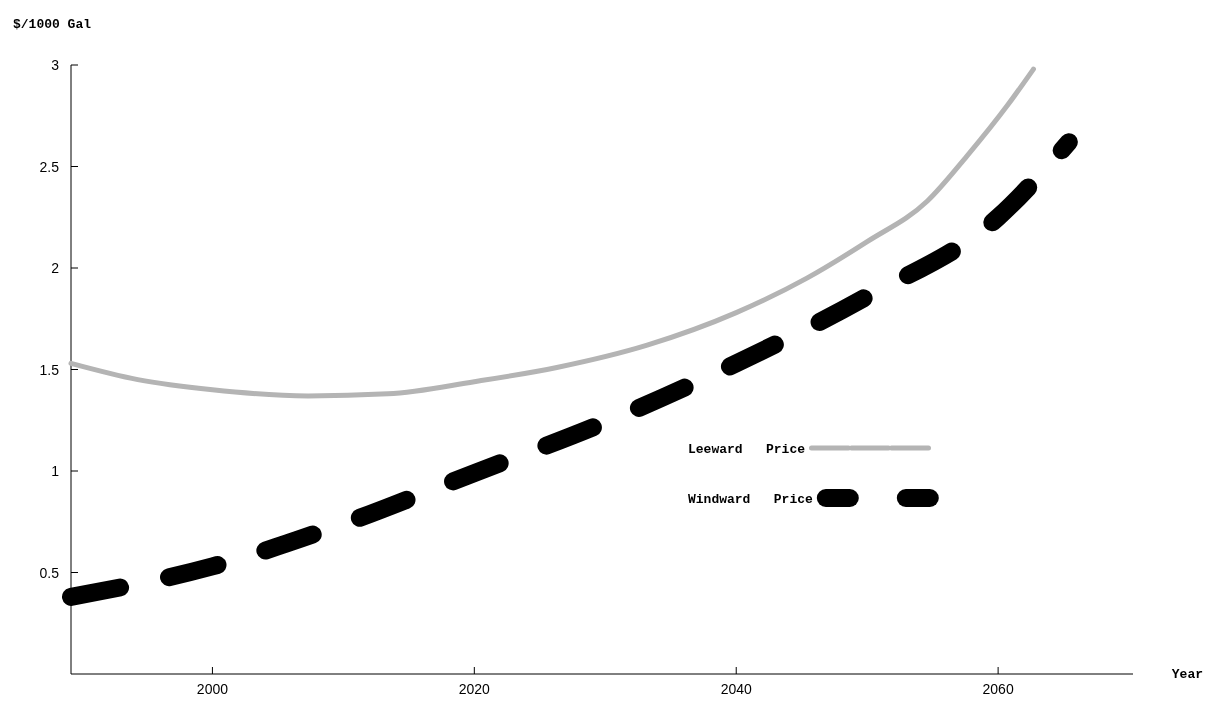 Image resolution: width=1213 pixels, height=716 pixels. I want to click on y-axis-title: $/1000 Gal, so click(52, 24).